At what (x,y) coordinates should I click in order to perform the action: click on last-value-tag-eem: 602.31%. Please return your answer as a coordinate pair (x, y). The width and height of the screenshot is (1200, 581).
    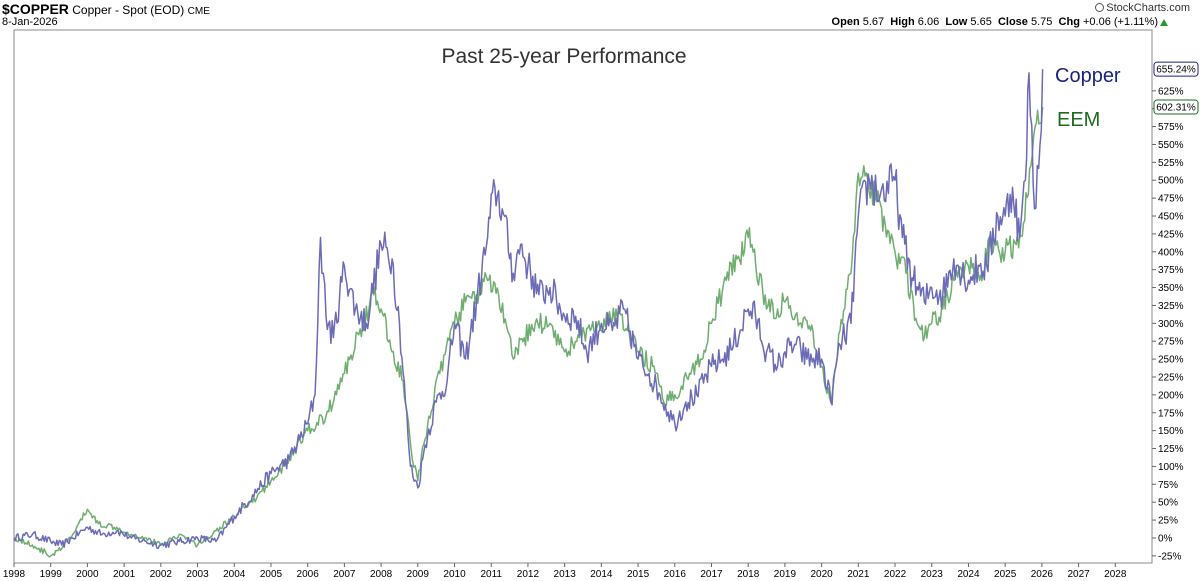
    Looking at the image, I should click on (1176, 107).